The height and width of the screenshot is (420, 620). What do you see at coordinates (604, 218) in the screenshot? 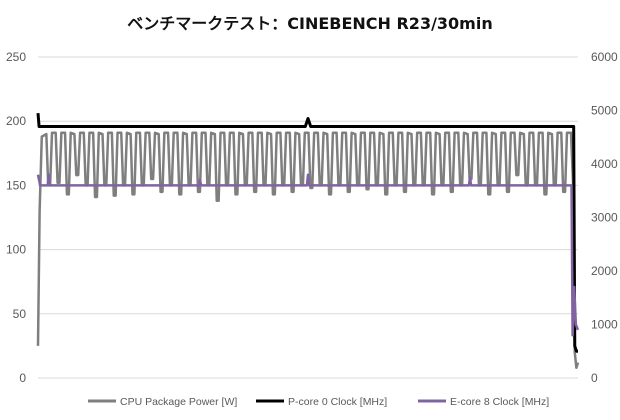
I see `y2-tick-label: 3000` at bounding box center [604, 218].